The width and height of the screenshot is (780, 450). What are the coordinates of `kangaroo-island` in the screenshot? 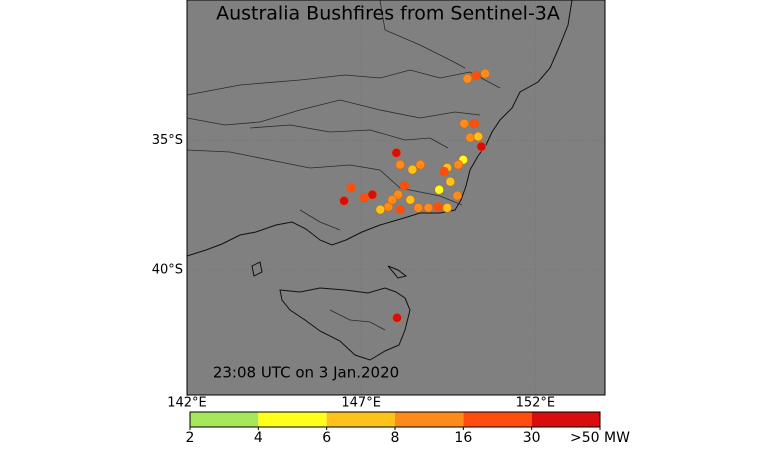 It's located at (257, 269).